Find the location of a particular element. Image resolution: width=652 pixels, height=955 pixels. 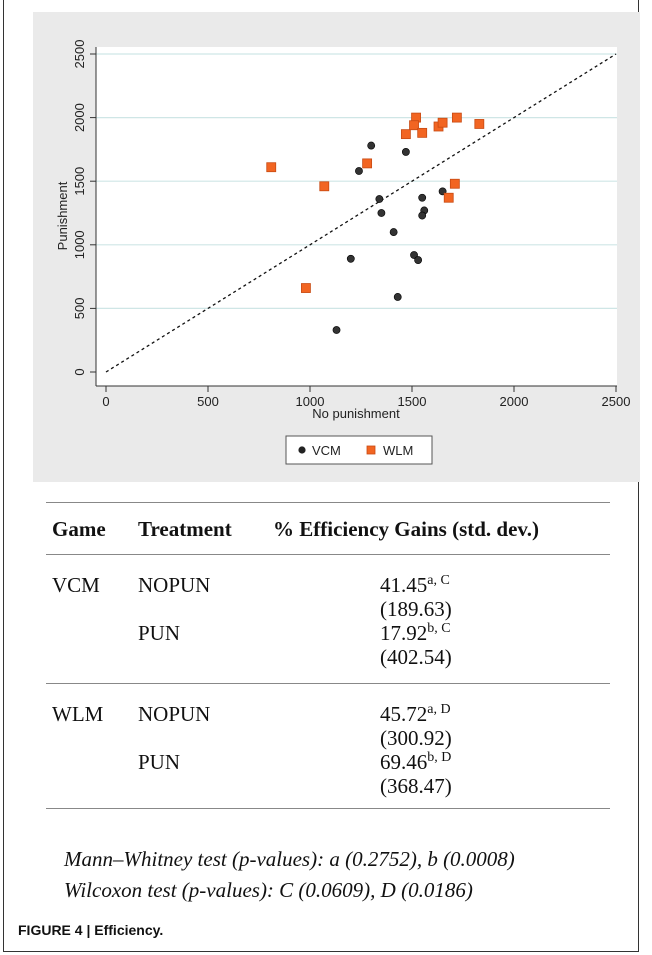

y-tick-label: 1000 is located at coordinates (79, 244).